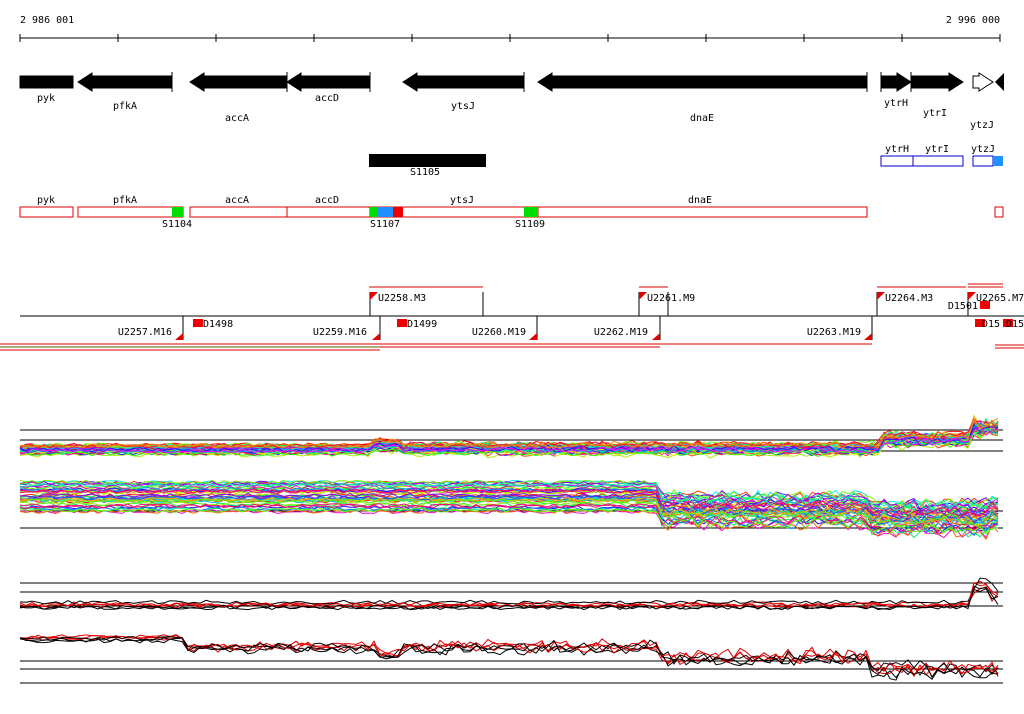 This screenshot has height=714, width=1024. Describe the element at coordinates (530, 224) in the screenshot. I see `site-label: S1109` at that location.